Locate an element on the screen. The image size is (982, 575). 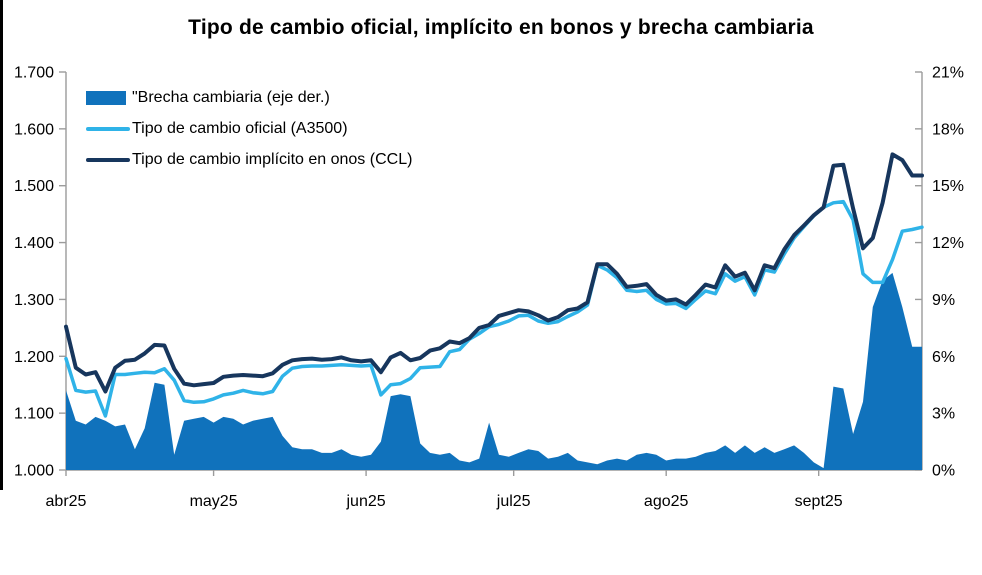
right-axis-label: 6% is located at coordinates (943, 357).